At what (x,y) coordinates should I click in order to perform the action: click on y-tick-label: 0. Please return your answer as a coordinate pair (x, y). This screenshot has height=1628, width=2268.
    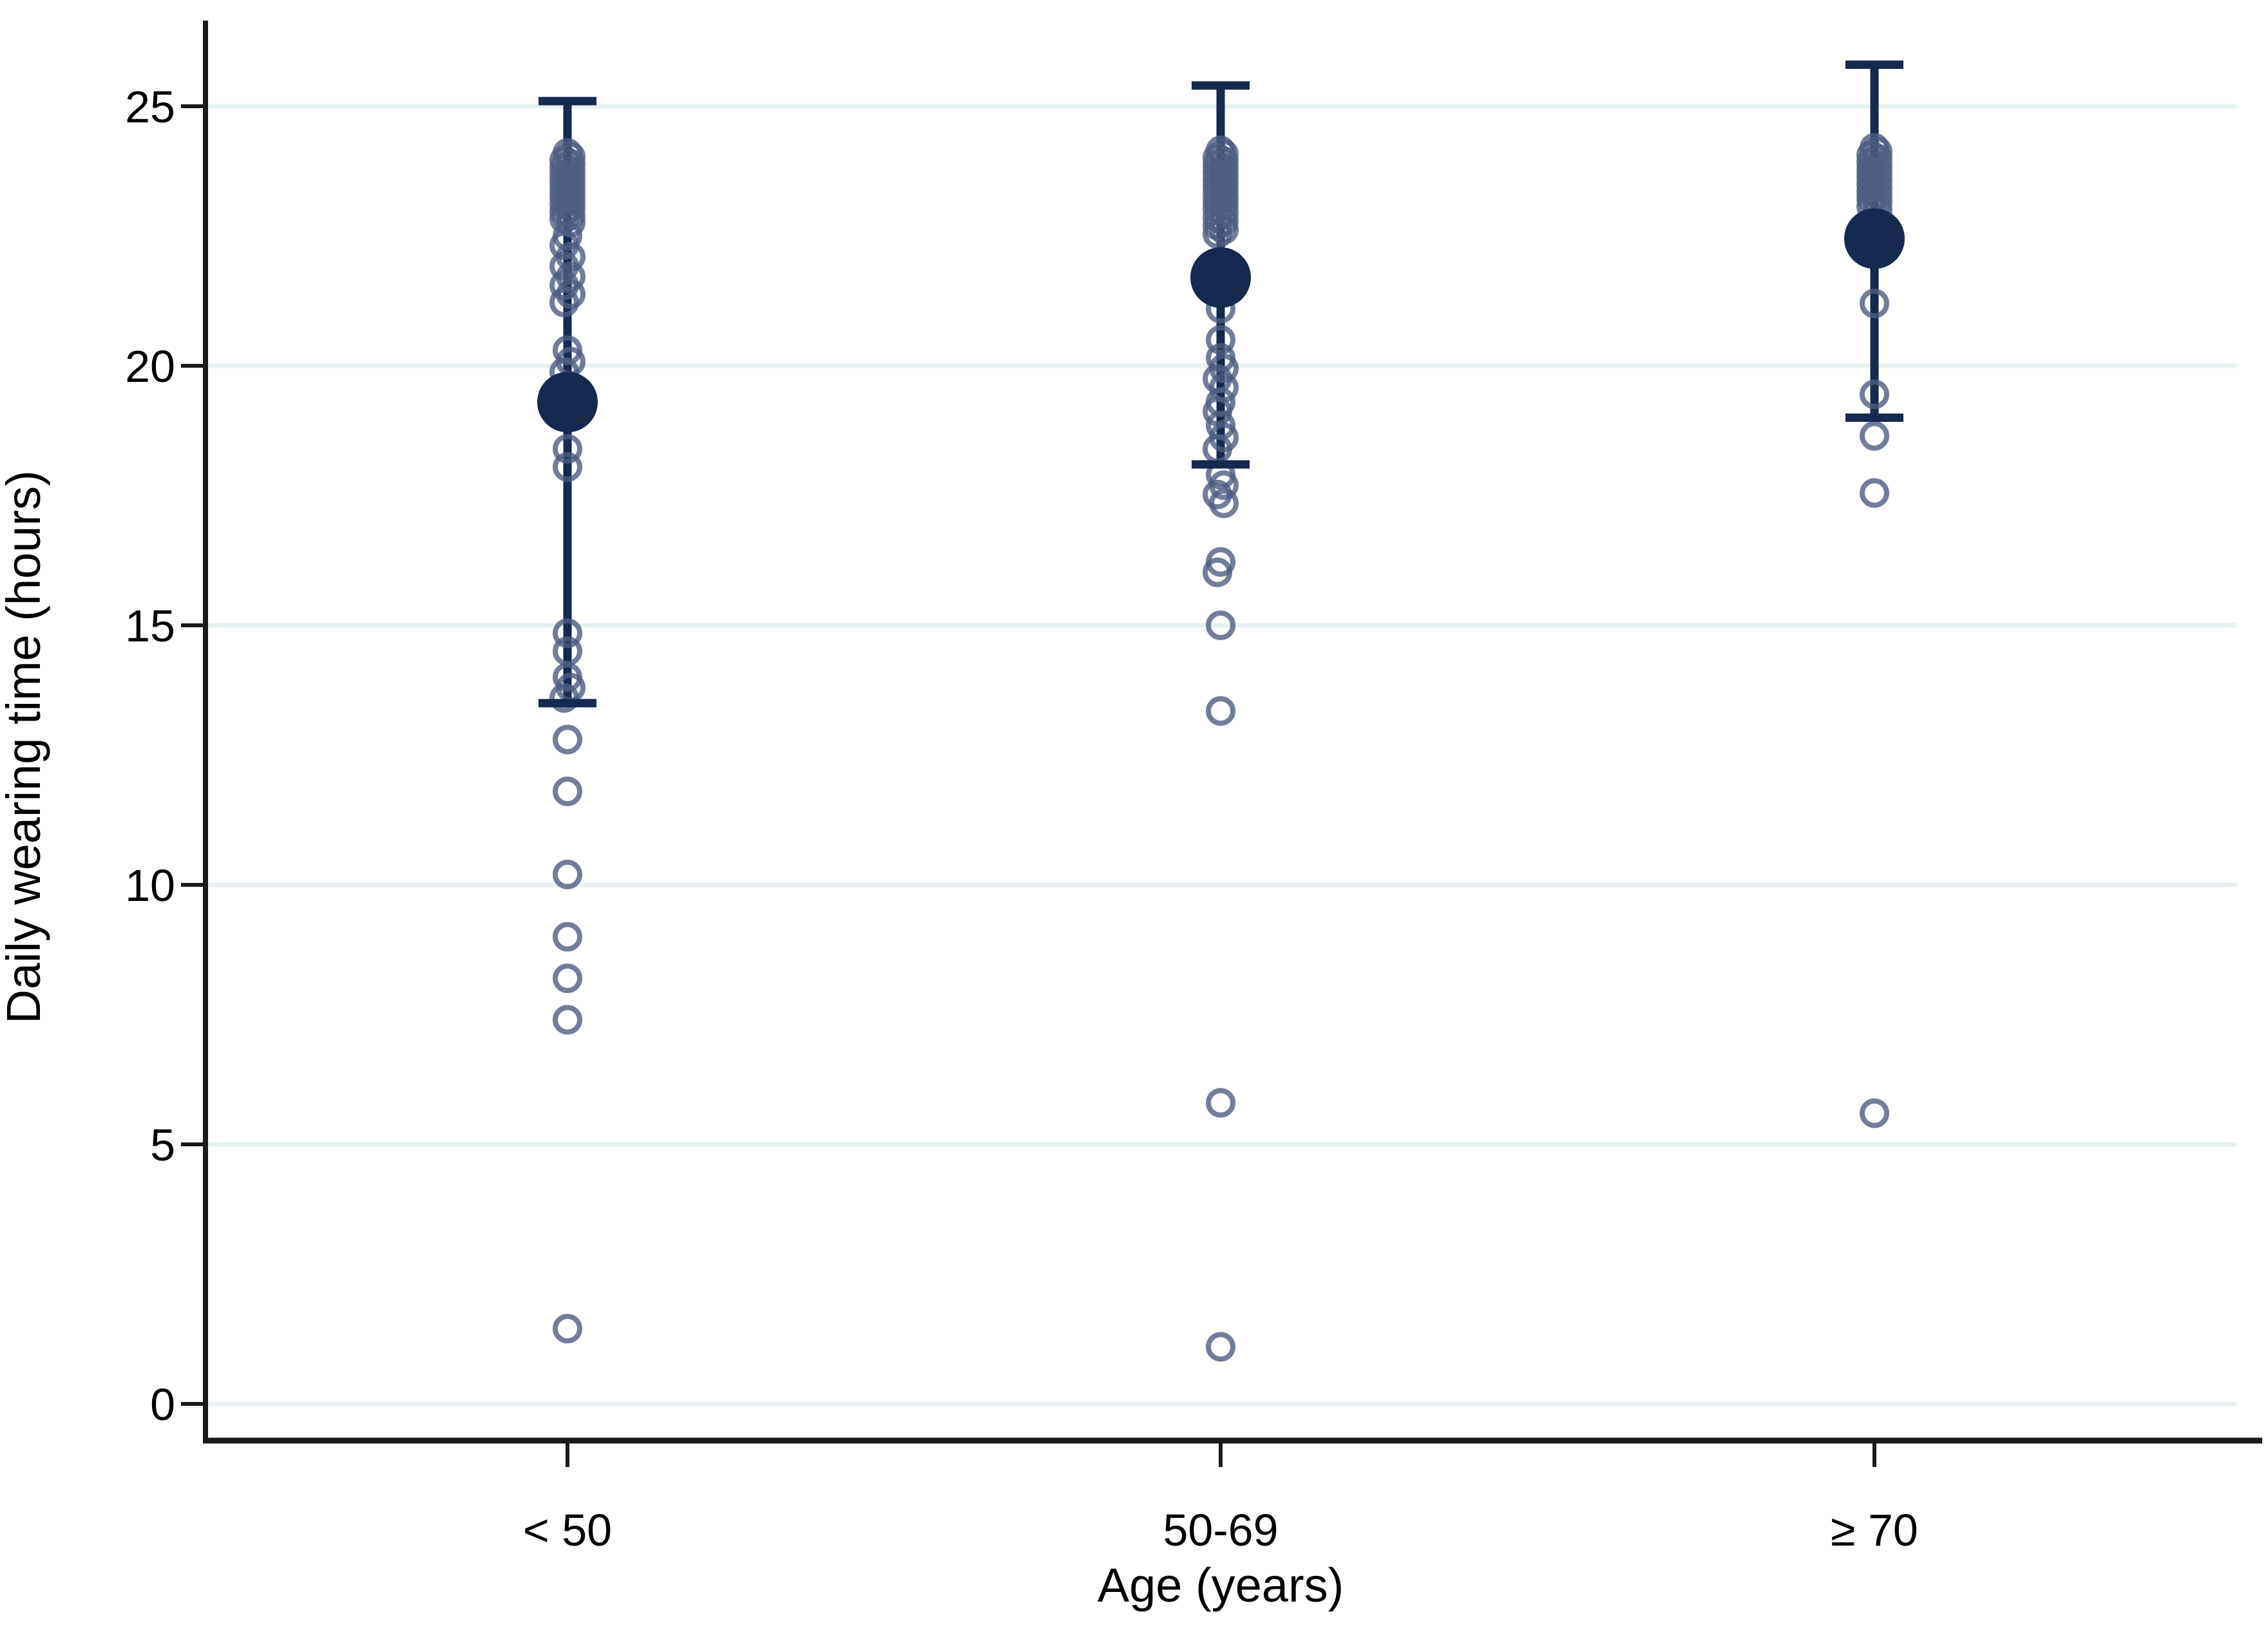
    Looking at the image, I should click on (162, 1404).